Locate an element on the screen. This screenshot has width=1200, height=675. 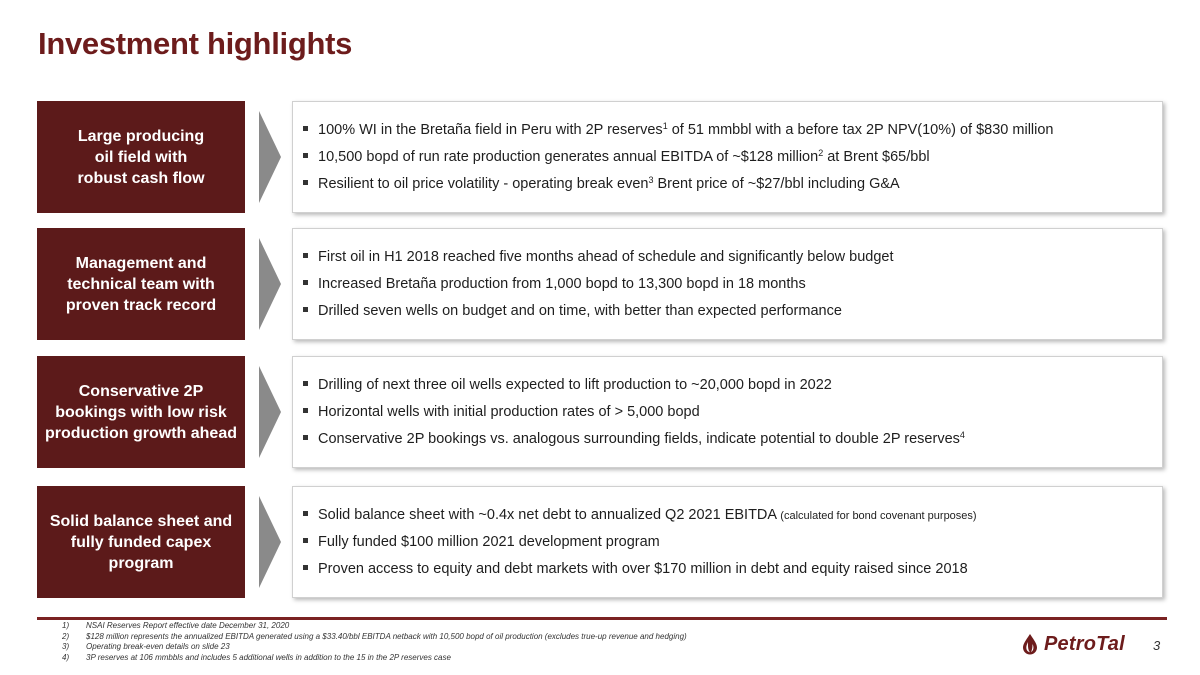
highlight-label-line: Large producing is located at coordinates (141, 136).